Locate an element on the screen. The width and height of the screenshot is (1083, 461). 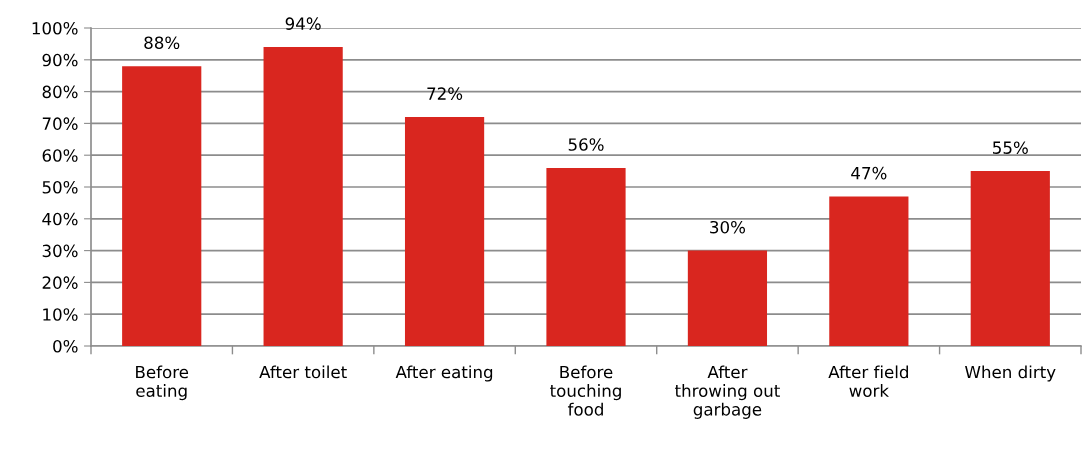
y-tick-label: 80% is located at coordinates (60, 92).